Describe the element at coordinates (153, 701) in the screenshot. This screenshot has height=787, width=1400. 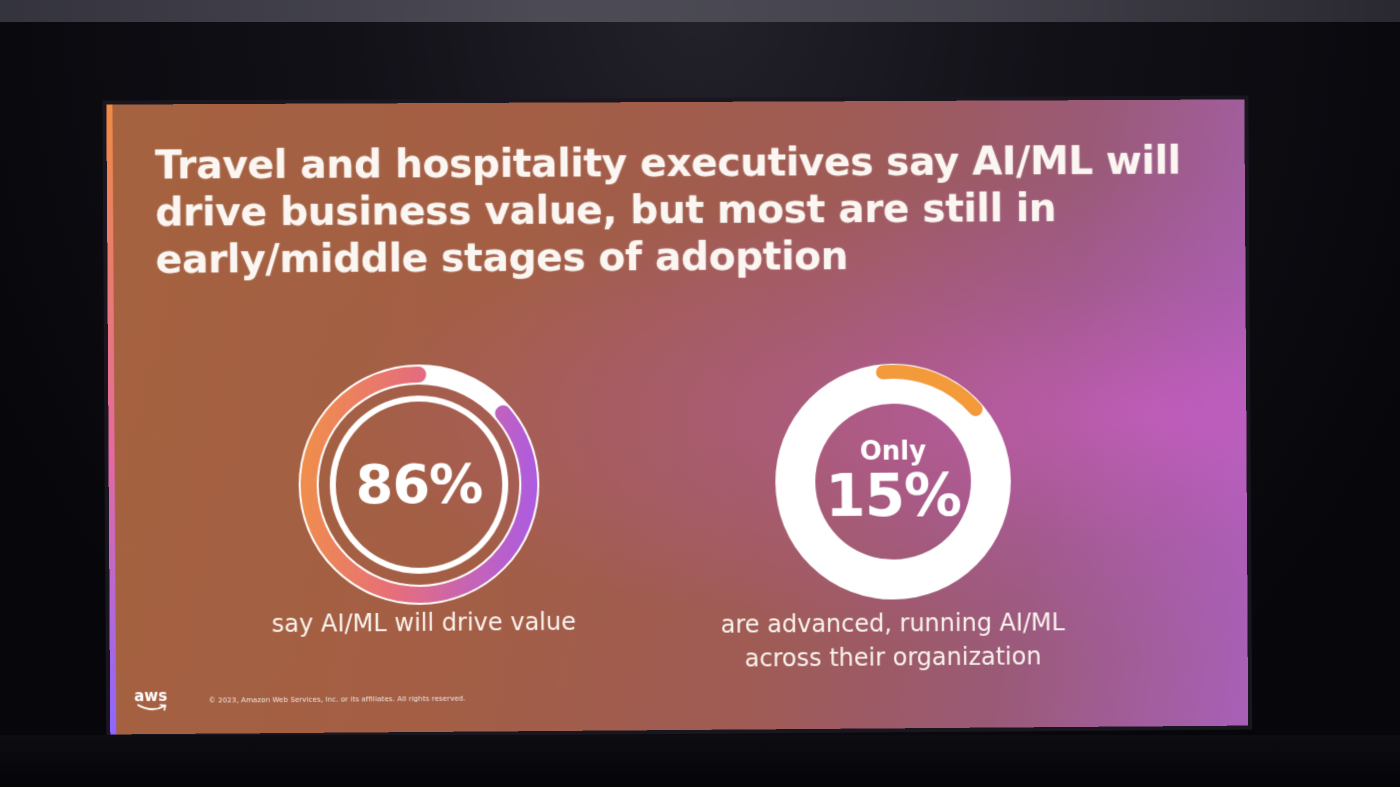
I see `aws-logo: aws` at that location.